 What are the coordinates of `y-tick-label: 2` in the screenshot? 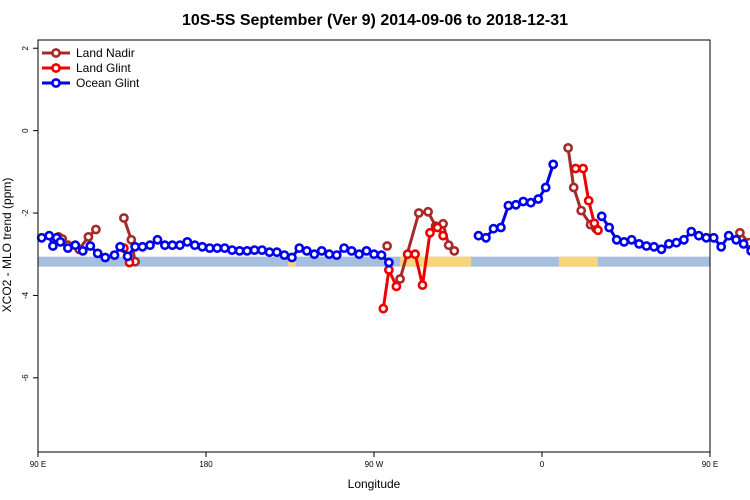 It's located at (25, 47).